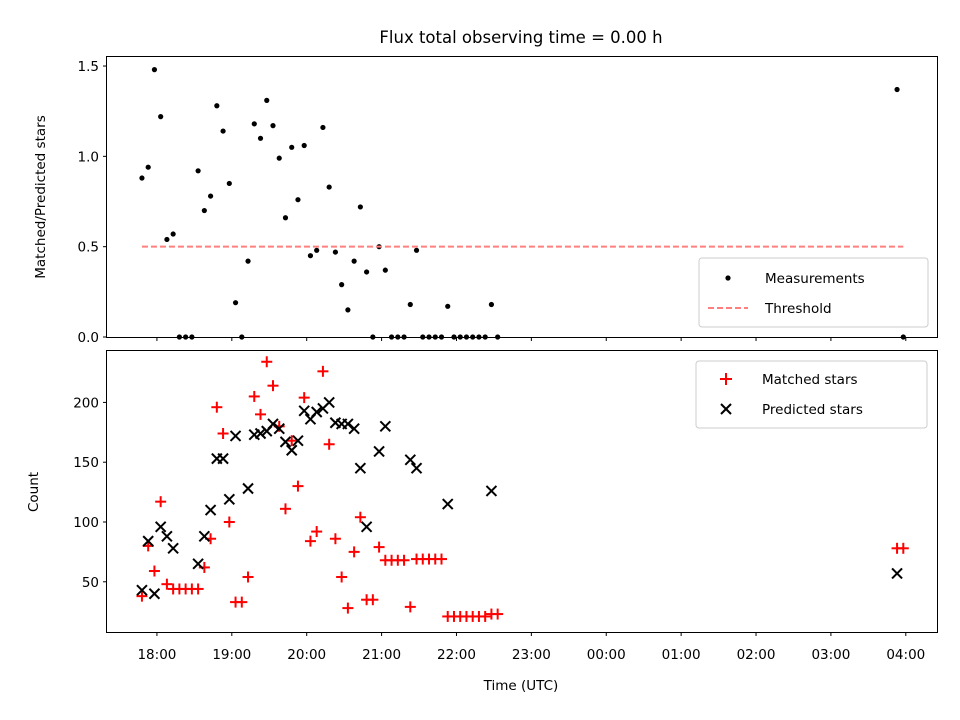 Image resolution: width=960 pixels, height=720 pixels. Describe the element at coordinates (88, 67) in the screenshot. I see `top-y-tick-label: 1.5` at that location.